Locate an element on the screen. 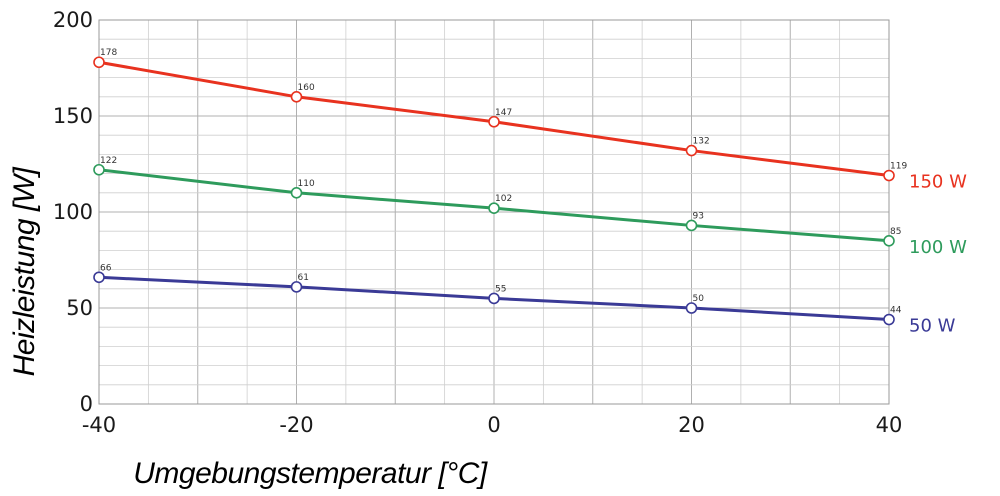 This screenshot has width=1000, height=496. data-label: 110 is located at coordinates (306, 184).